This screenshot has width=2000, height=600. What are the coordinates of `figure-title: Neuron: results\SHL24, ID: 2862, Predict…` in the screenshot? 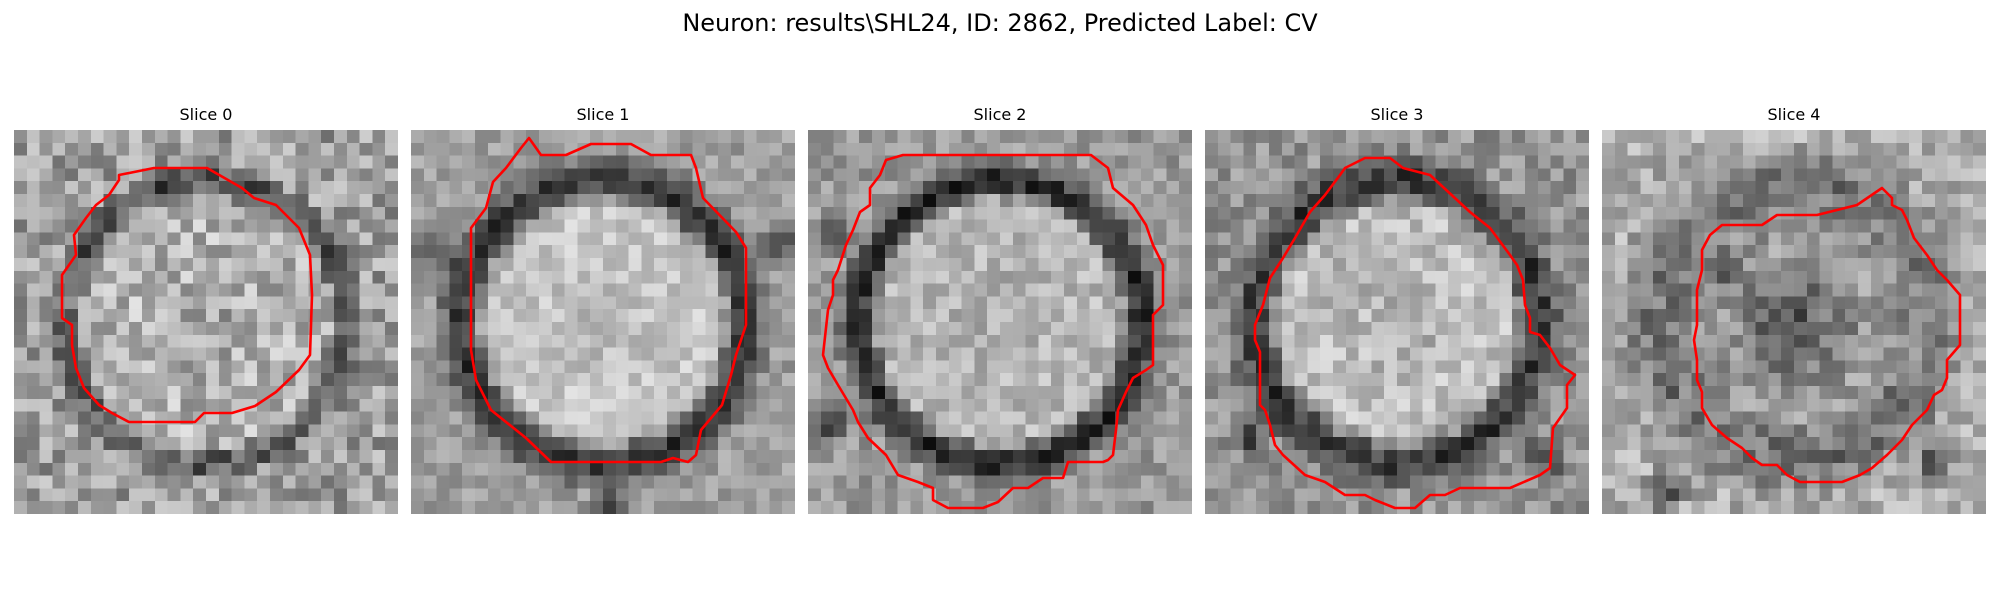 It's located at (1000, 23).